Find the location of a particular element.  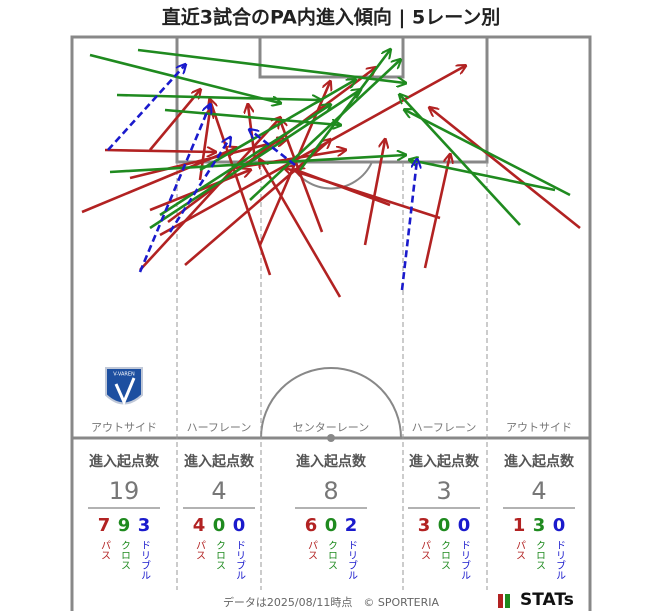

stat-pass: 7 is located at coordinates (104, 525).